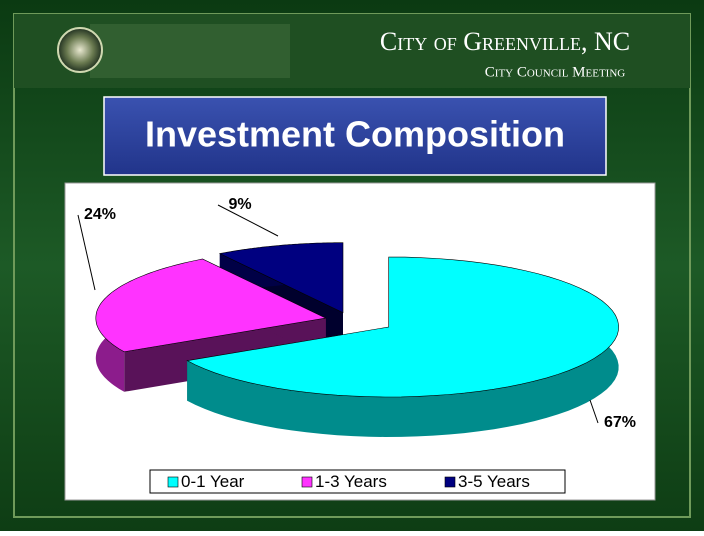 Image resolution: width=704 pixels, height=536 pixels. What do you see at coordinates (620, 422) in the screenshot?
I see `data-label: 67%` at bounding box center [620, 422].